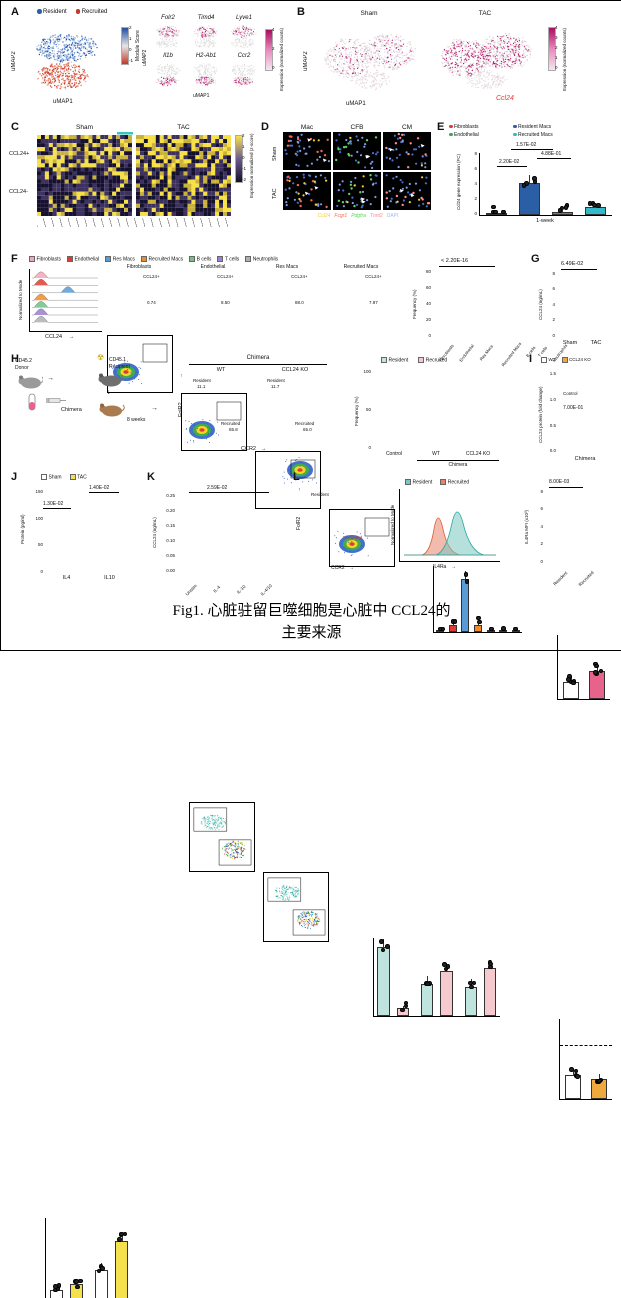 This screenshot has height=1298, width=621. Describe the element at coordinates (266, 589) in the screenshot. I see `xtick-label: IL-4/10` at that location.